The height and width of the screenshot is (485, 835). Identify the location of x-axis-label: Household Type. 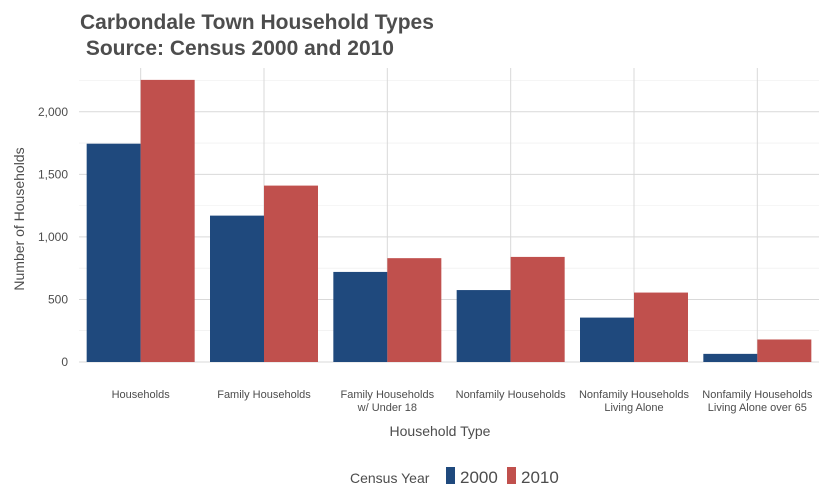
(440, 431).